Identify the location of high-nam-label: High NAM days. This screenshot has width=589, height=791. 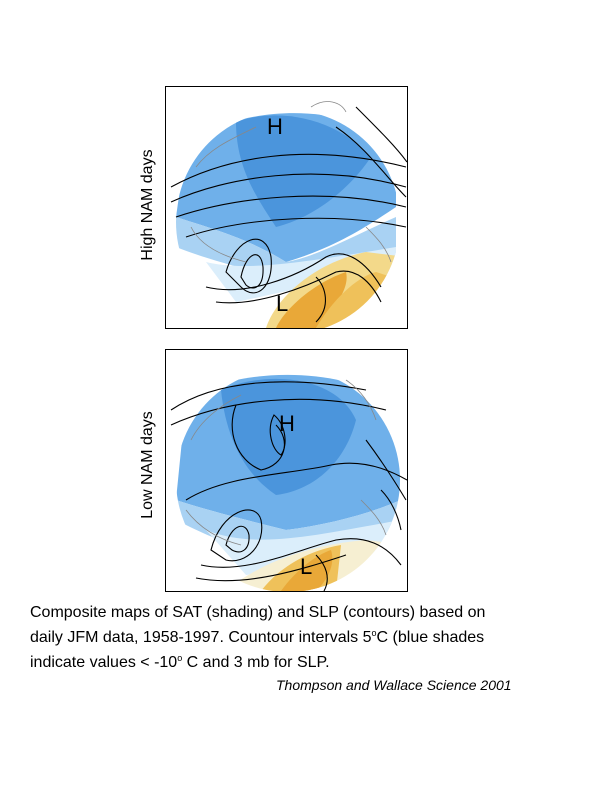
(147, 205).